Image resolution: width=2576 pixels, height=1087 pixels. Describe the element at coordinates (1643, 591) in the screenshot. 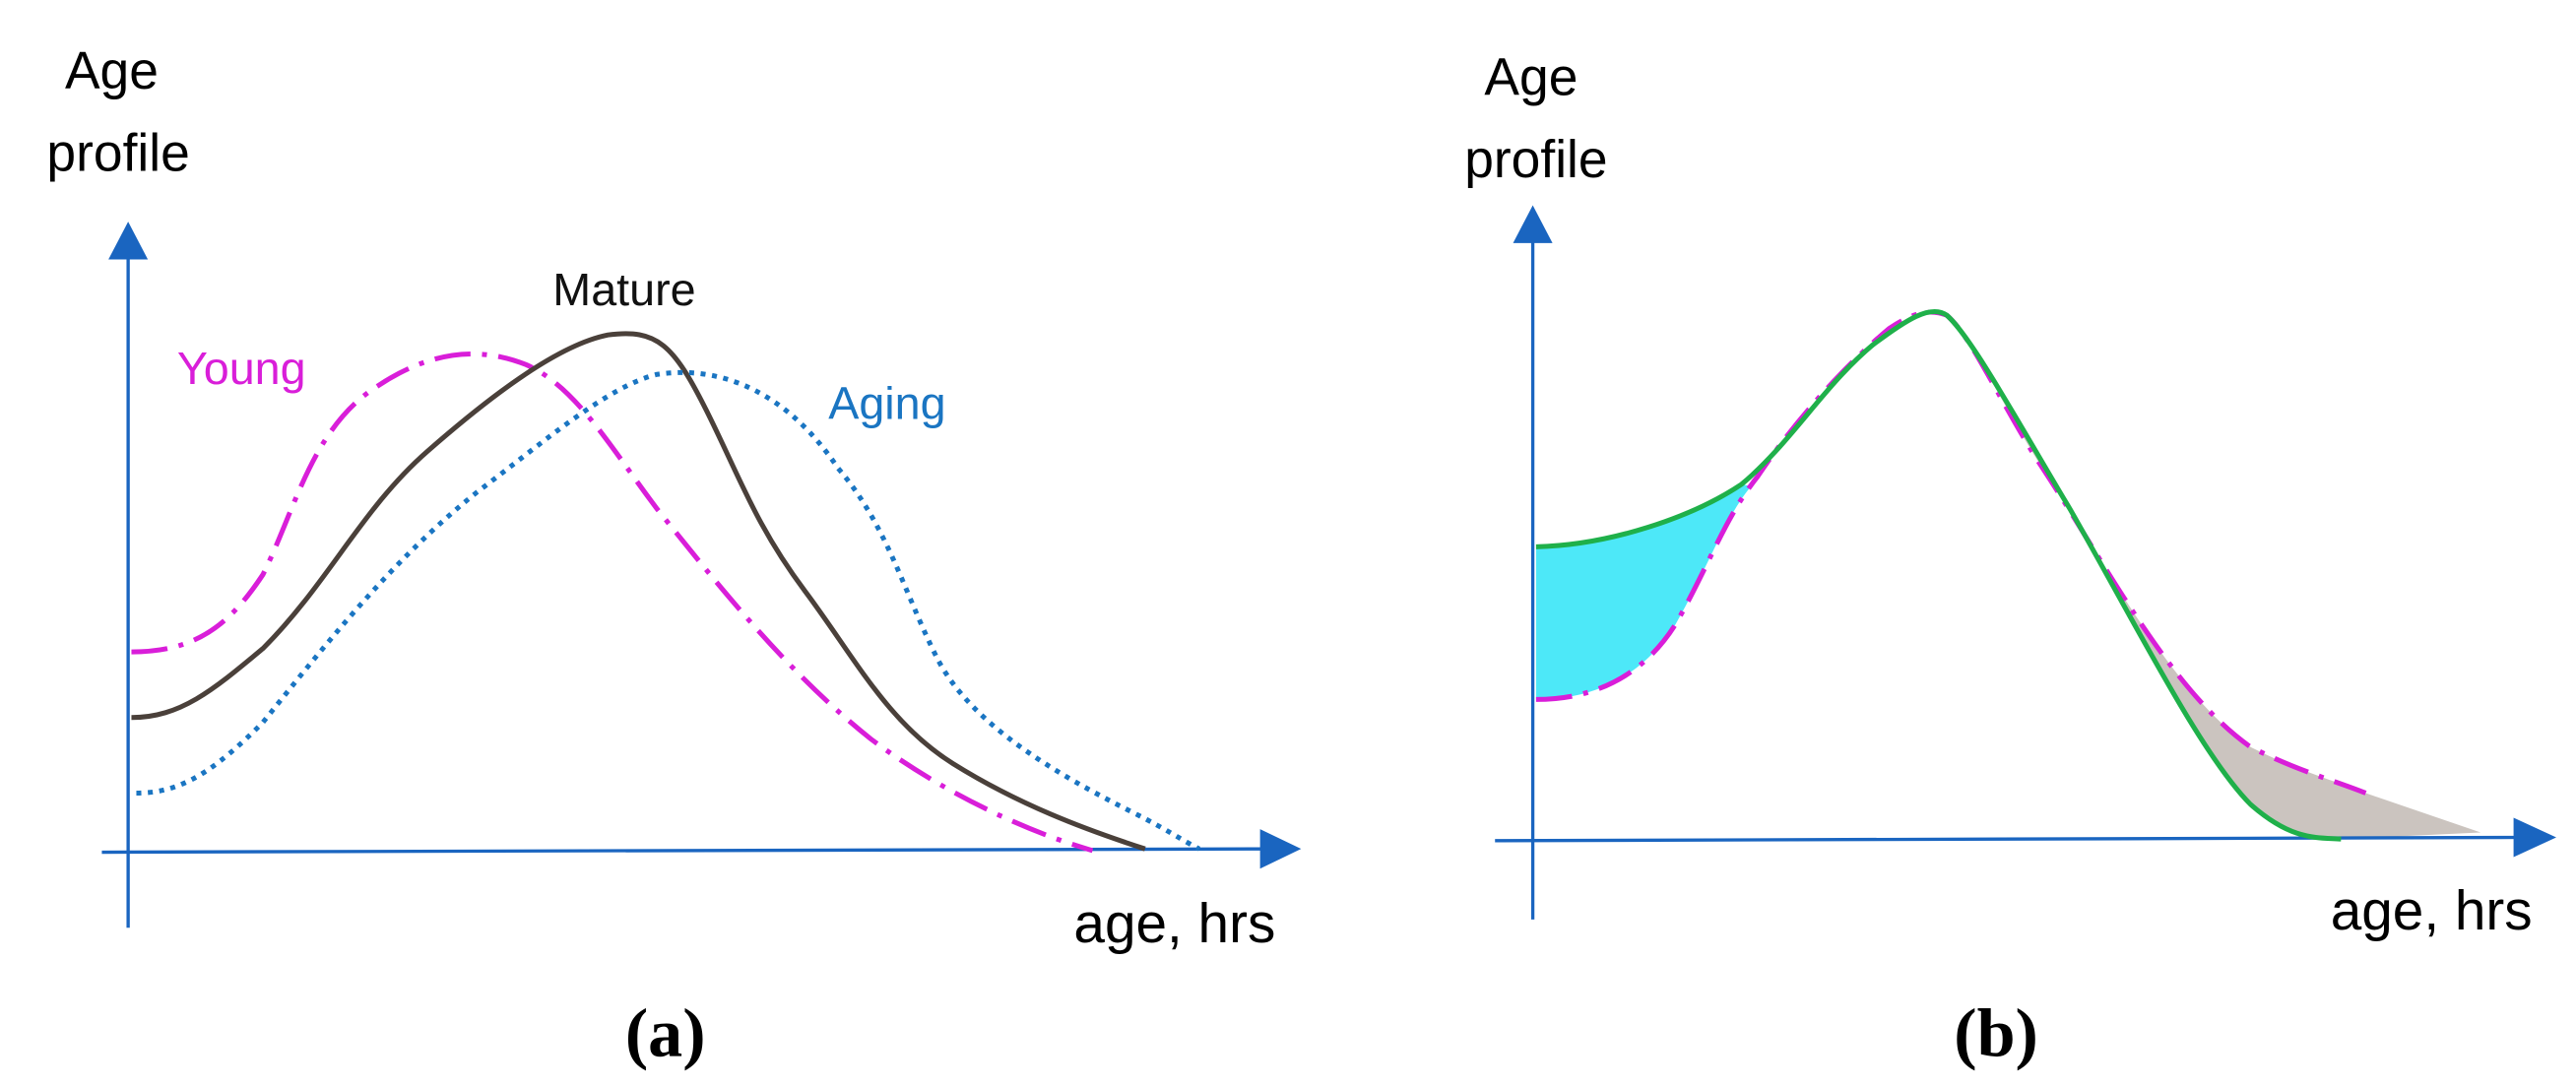

I see `cyan-area` at that location.